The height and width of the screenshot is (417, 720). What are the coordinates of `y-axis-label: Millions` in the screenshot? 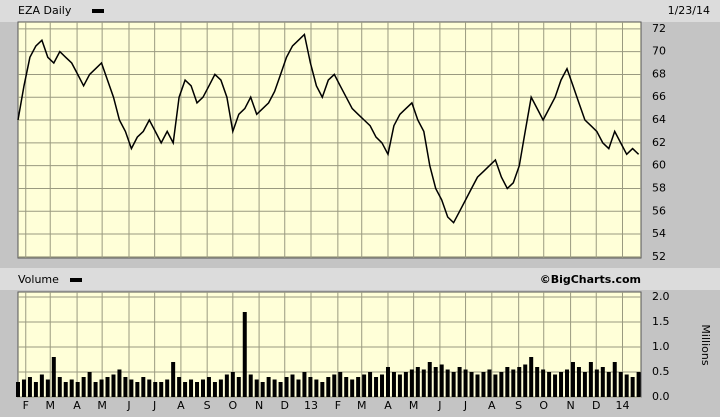 It's located at (705, 344).